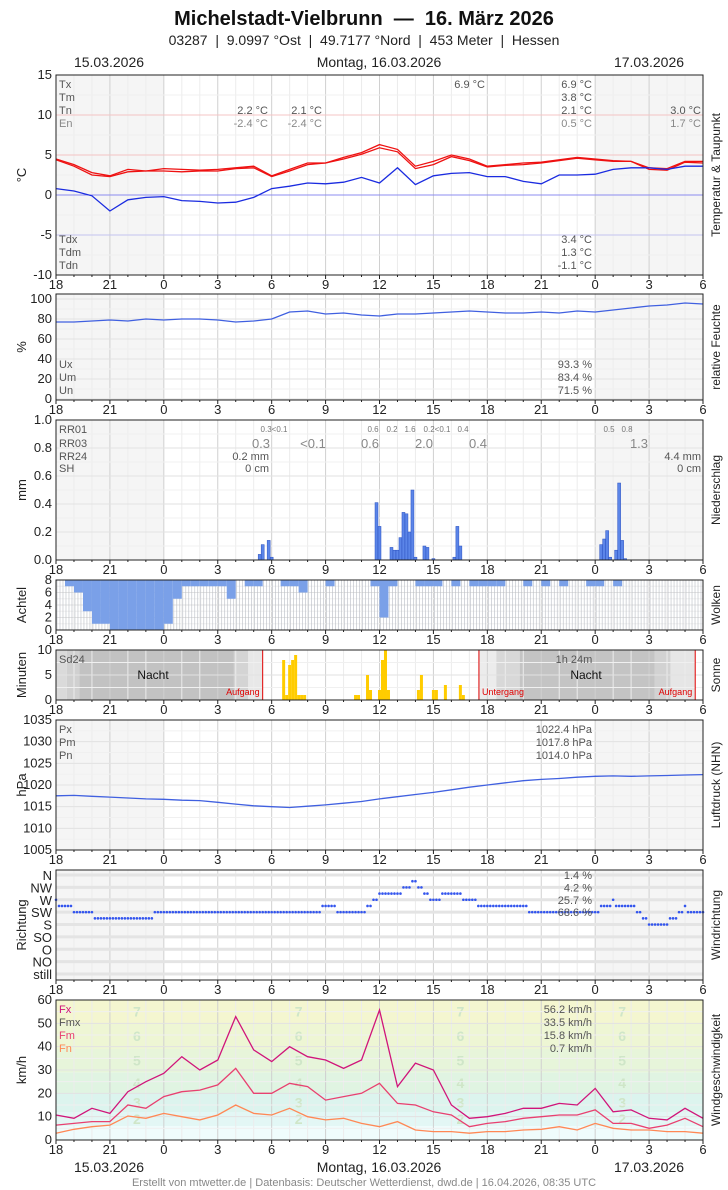  What do you see at coordinates (460, 1083) in the screenshot?
I see `beaufort-number: 4` at bounding box center [460, 1083].